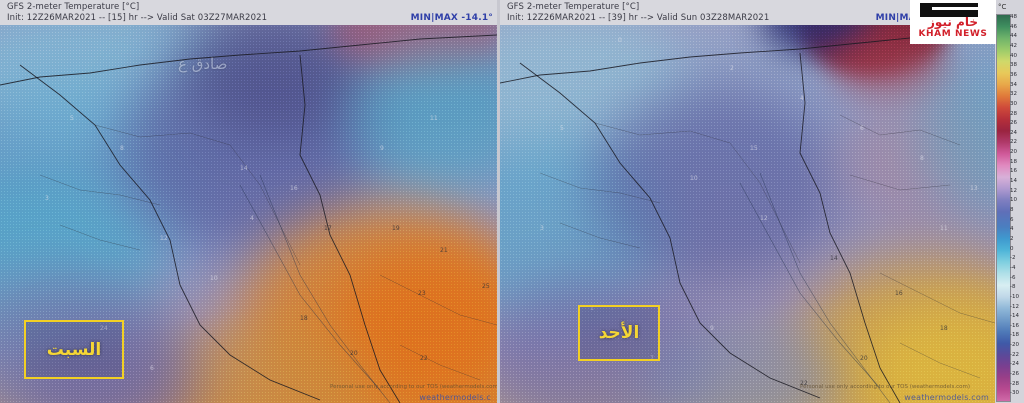  Describe the element at coordinates (1013, 190) in the screenshot. I see `colorbar-tick: 12` at that location.